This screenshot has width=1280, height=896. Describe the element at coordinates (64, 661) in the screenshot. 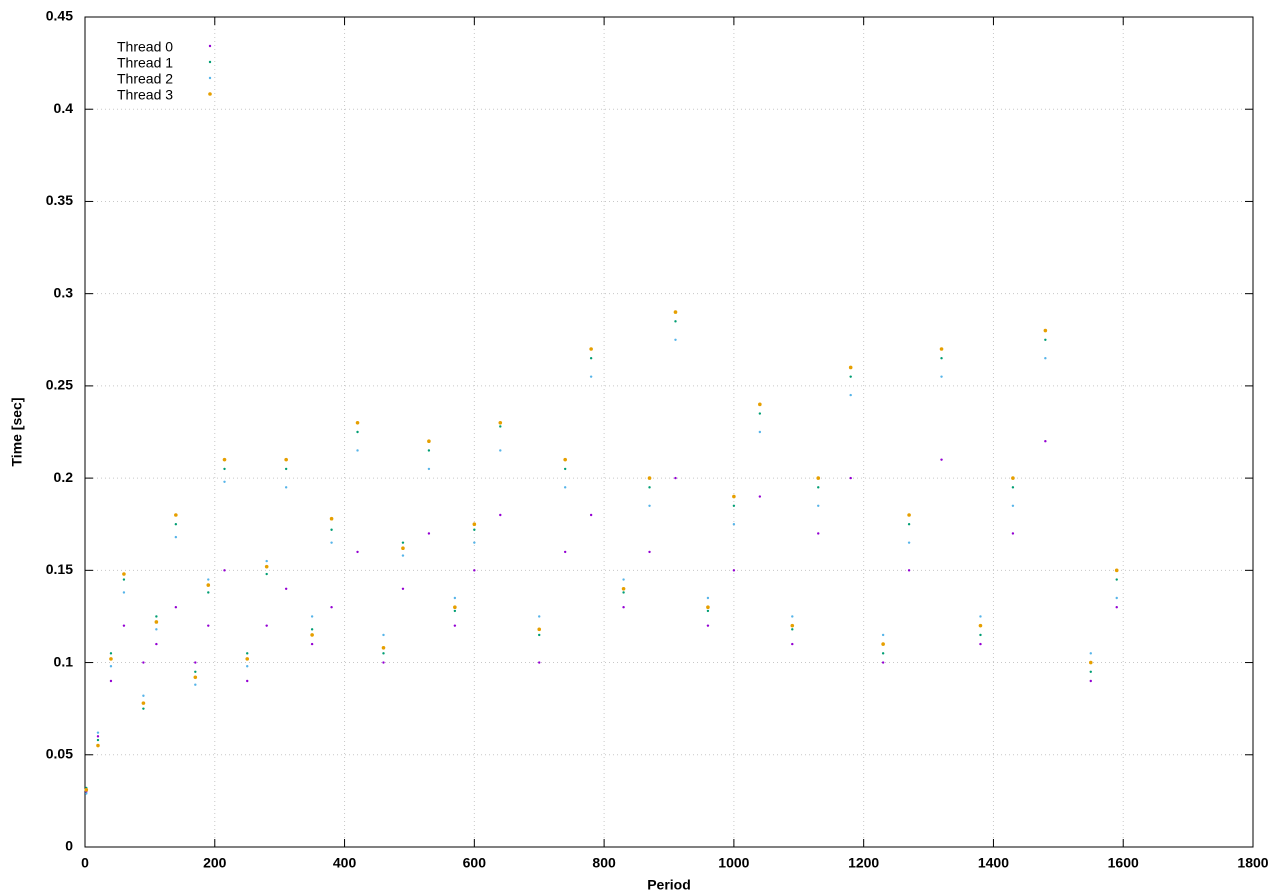

I see `y-tick-label: 0.1` at that location.